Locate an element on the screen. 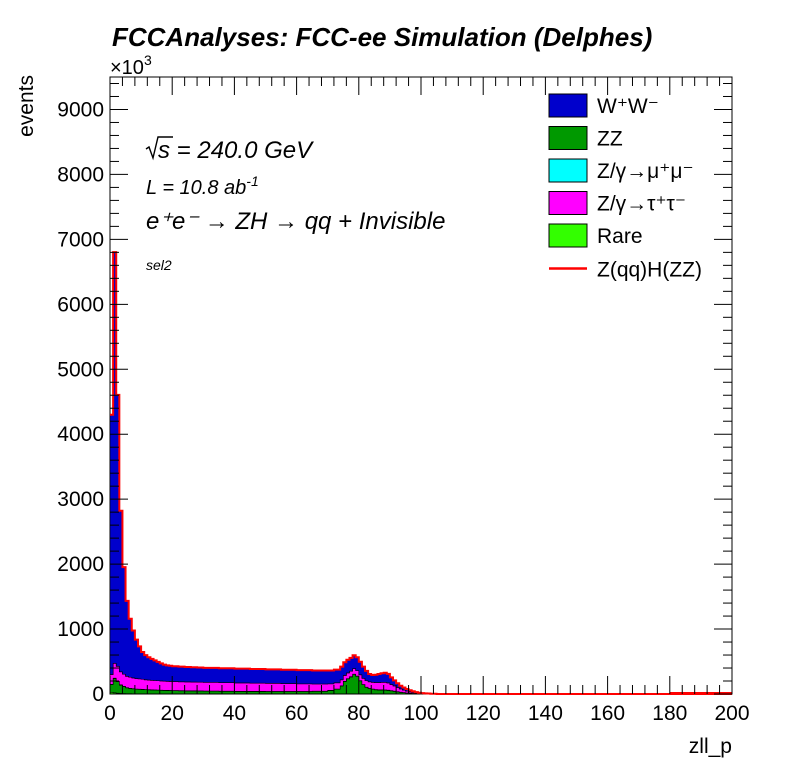 Image resolution: width=796 pixels, height=772 pixels. y-tick-label: 7000 is located at coordinates (80, 239).